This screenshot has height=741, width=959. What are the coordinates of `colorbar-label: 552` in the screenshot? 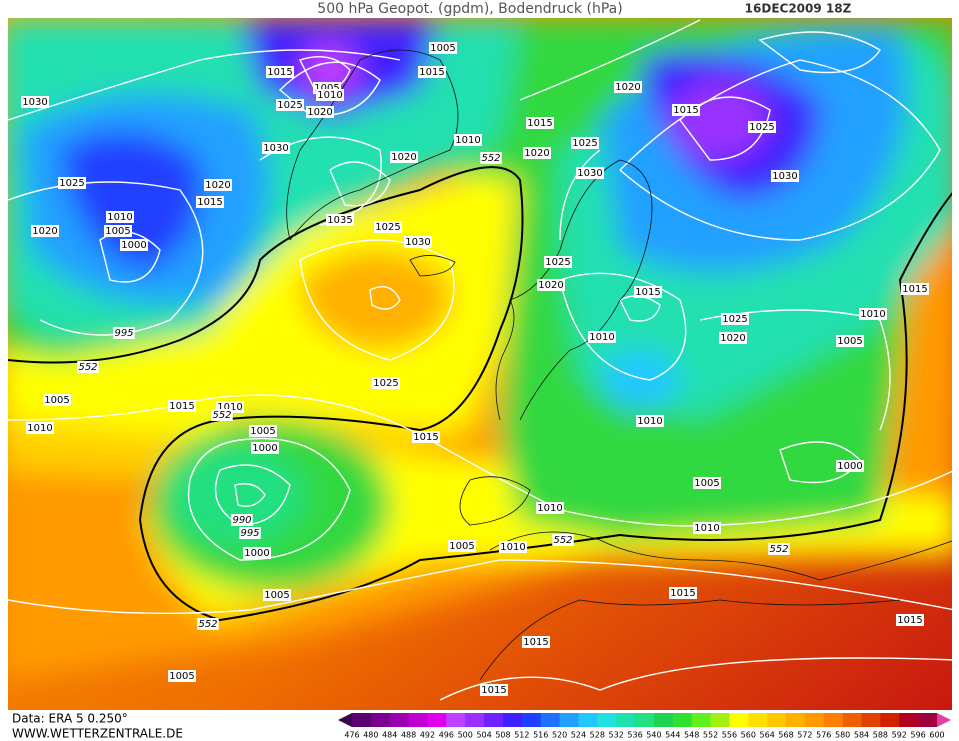 It's located at (710, 735).